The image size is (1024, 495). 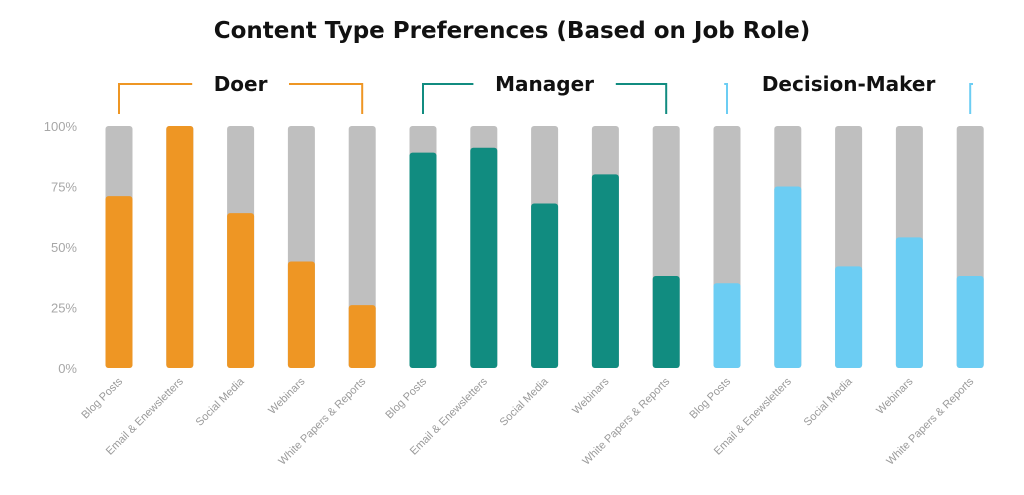 I want to click on y-tick-label: 100%, so click(x=61, y=126).